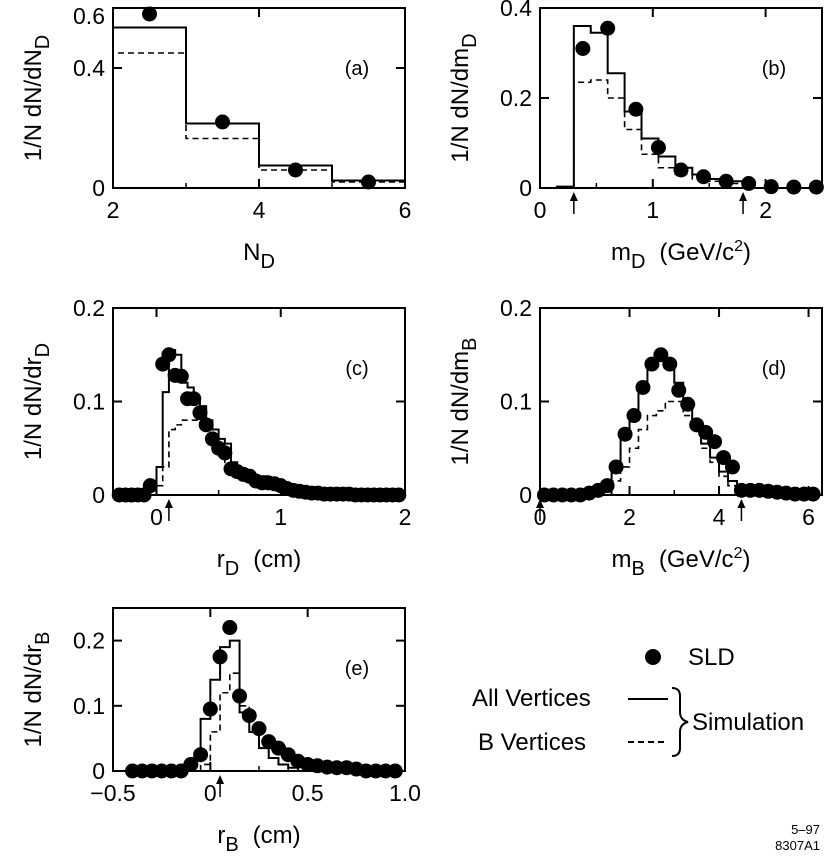  I want to click on panel-label: (e), so click(357, 669).